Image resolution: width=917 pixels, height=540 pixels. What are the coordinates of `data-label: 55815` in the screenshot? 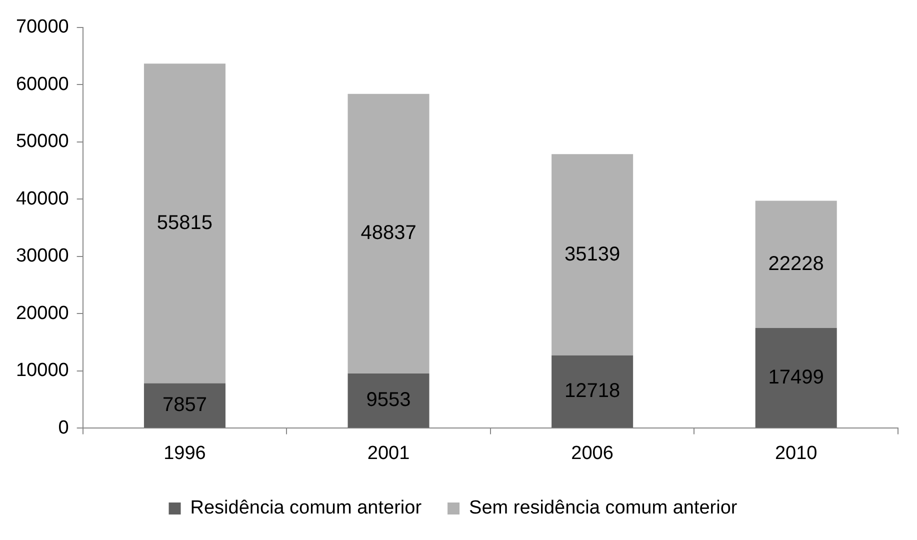 It's located at (184, 223).